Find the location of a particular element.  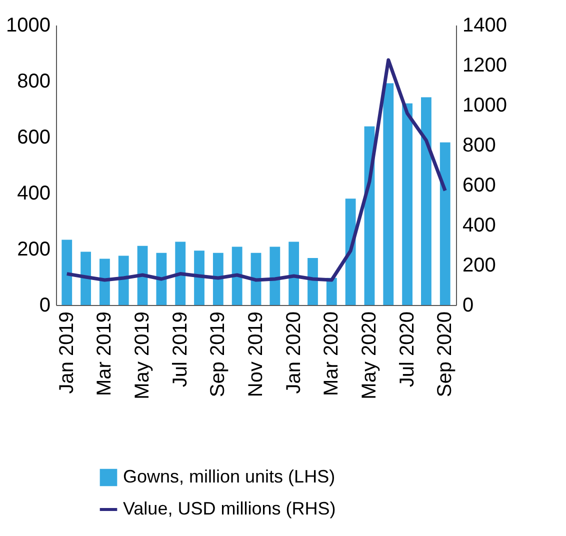

x-tick-label: Nov 2019 is located at coordinates (256, 355).